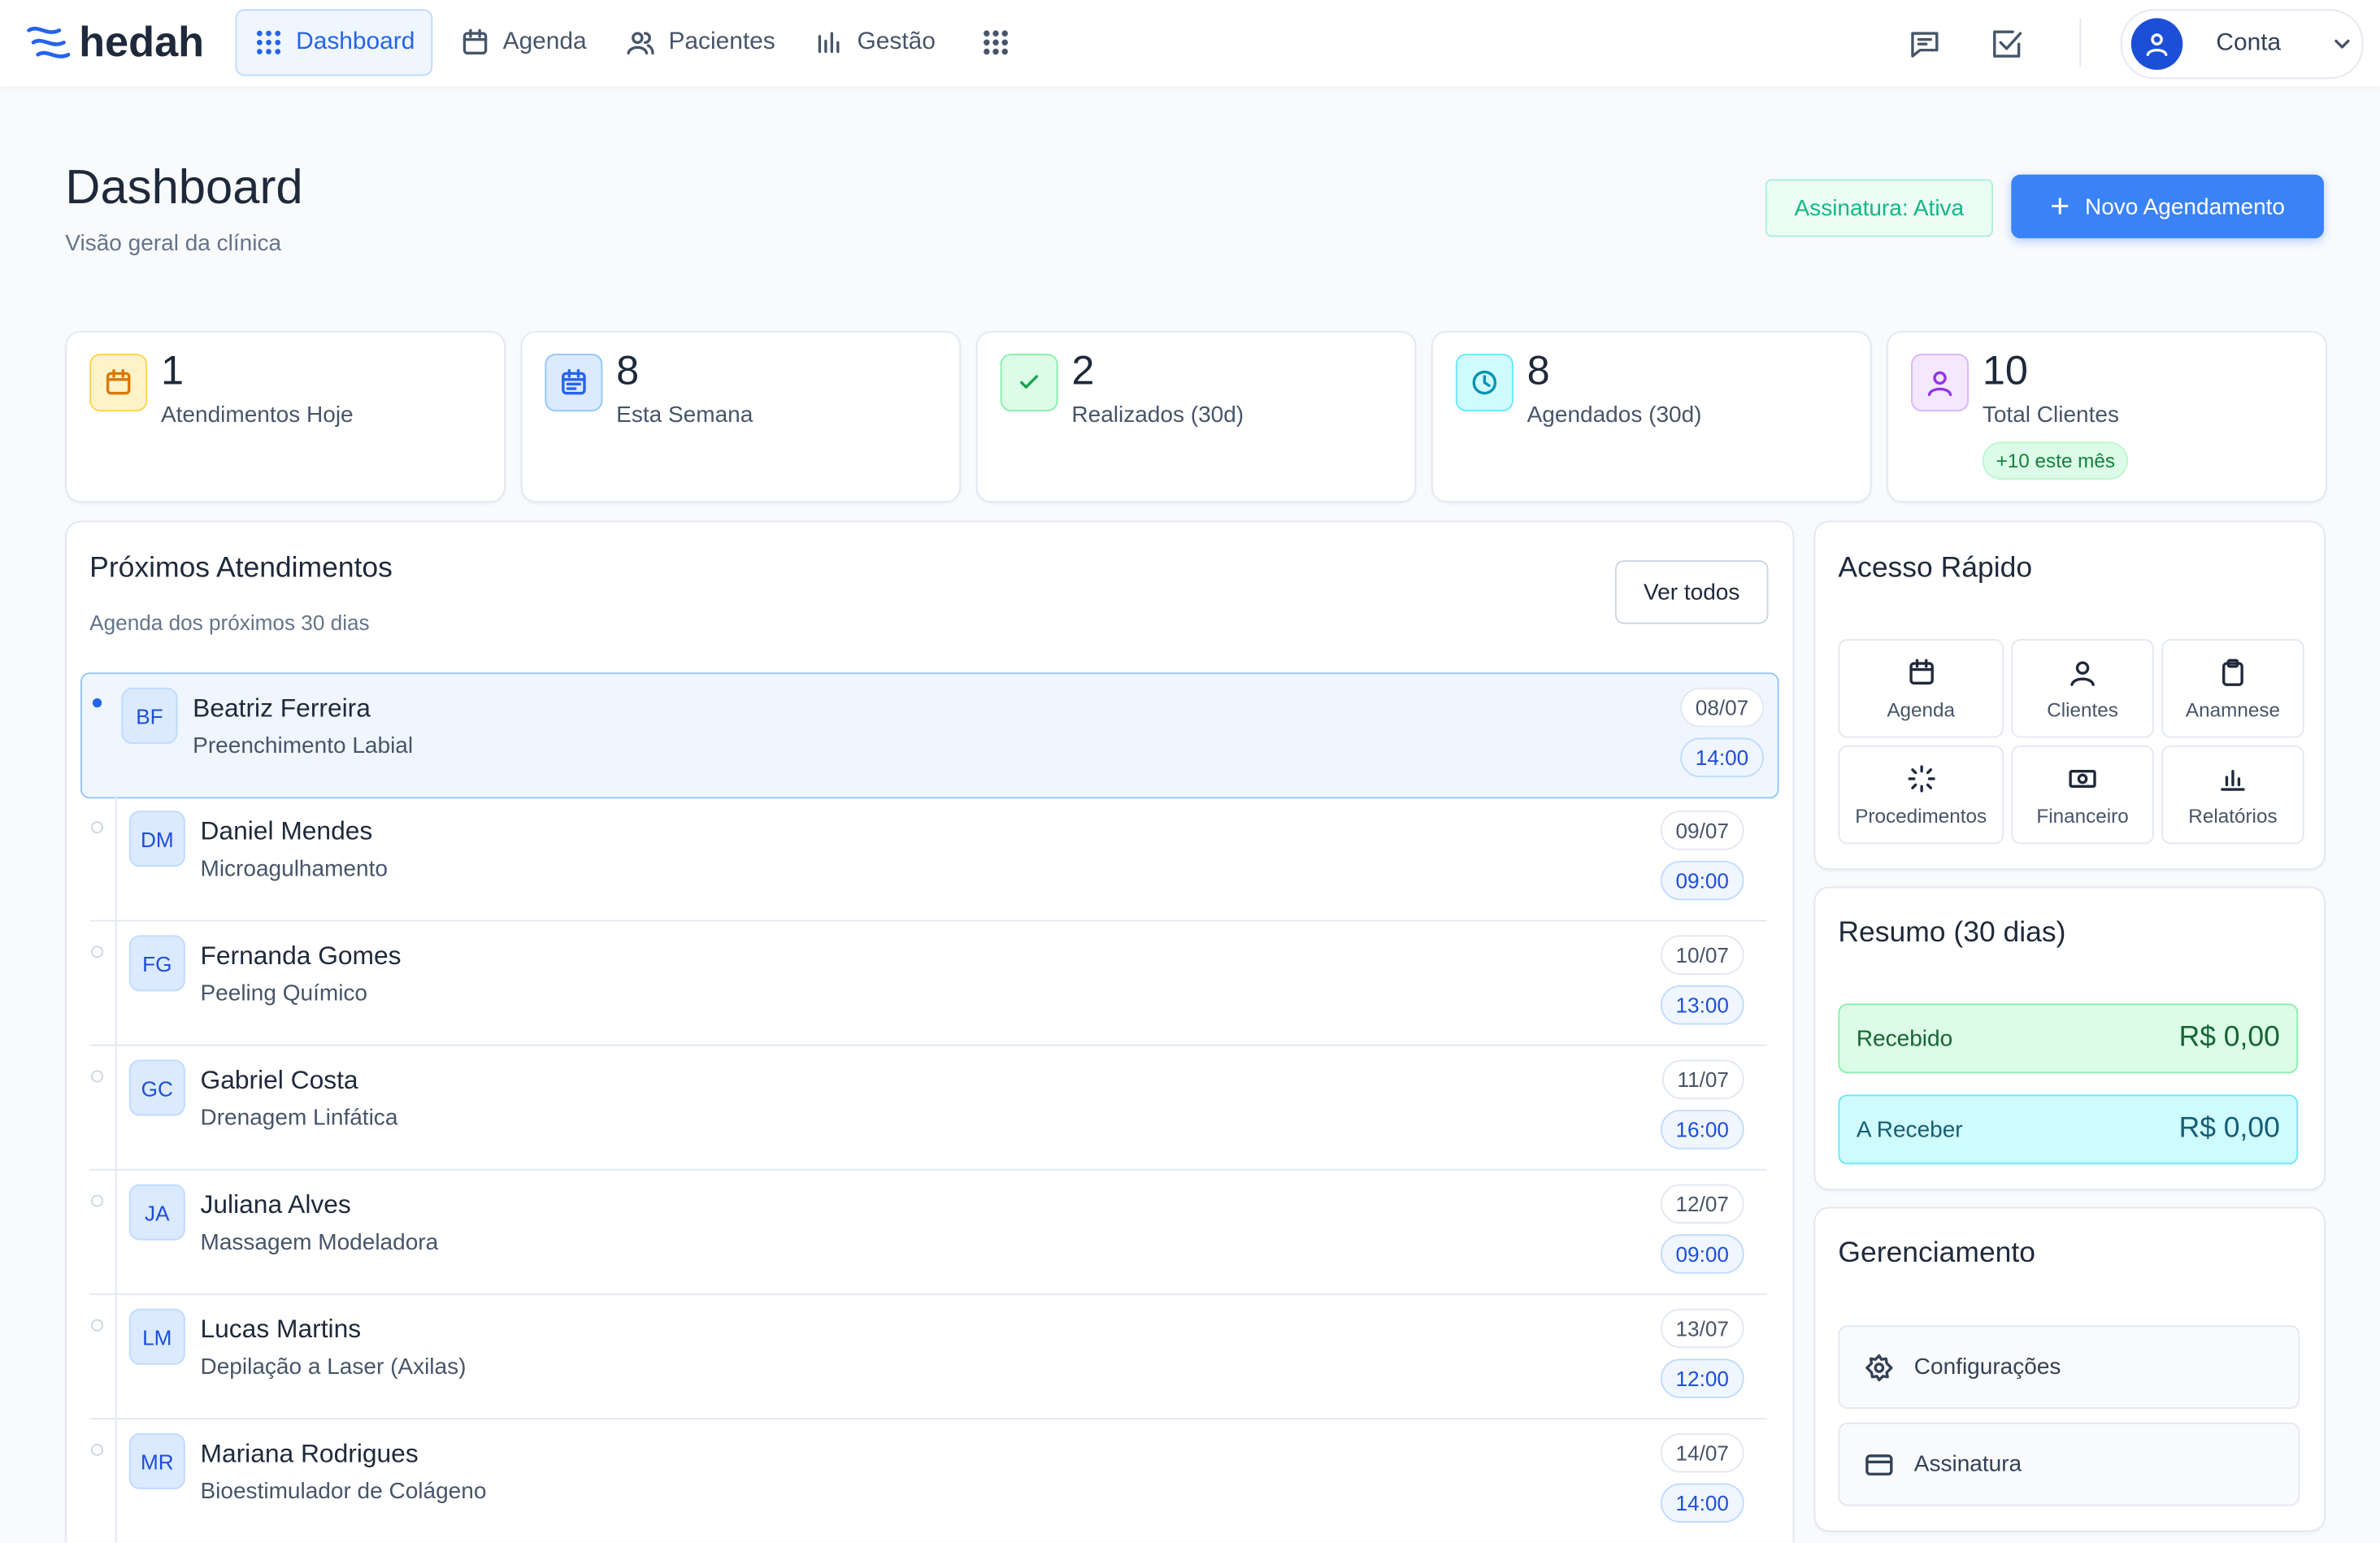 The image size is (2380, 1543). What do you see at coordinates (1722, 757) in the screenshot?
I see `time-pill: 14:00` at bounding box center [1722, 757].